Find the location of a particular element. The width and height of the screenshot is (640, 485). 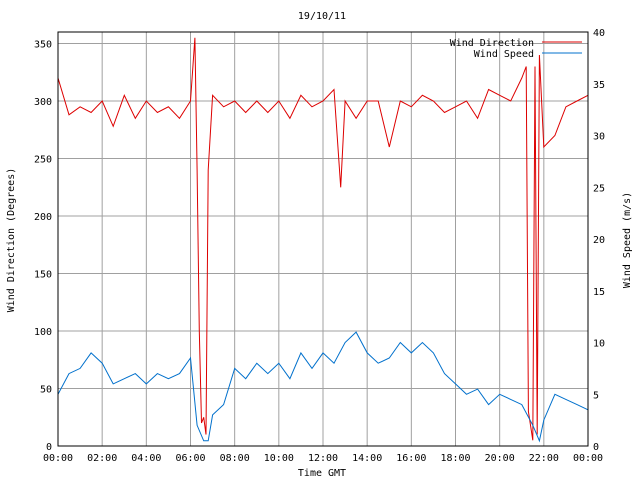

x-tick-label: 16:00 is located at coordinates (411, 458).